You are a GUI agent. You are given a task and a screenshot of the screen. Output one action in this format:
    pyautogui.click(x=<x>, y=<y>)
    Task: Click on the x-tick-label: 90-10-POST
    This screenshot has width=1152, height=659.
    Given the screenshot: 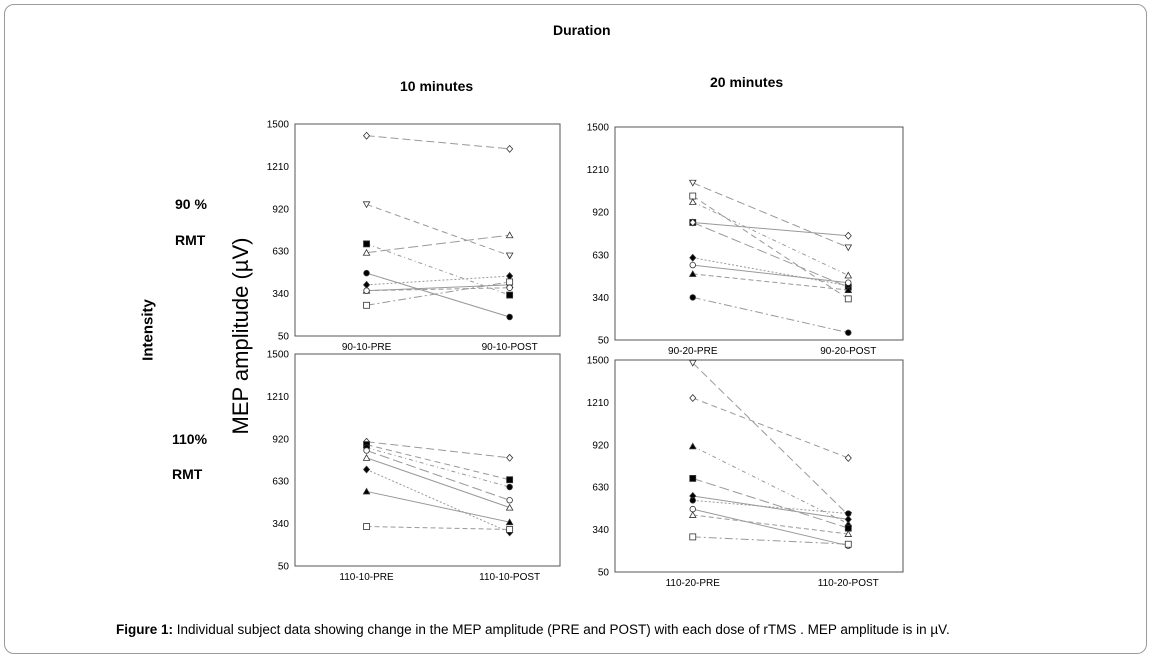 What is the action you would take?
    pyautogui.click(x=510, y=347)
    